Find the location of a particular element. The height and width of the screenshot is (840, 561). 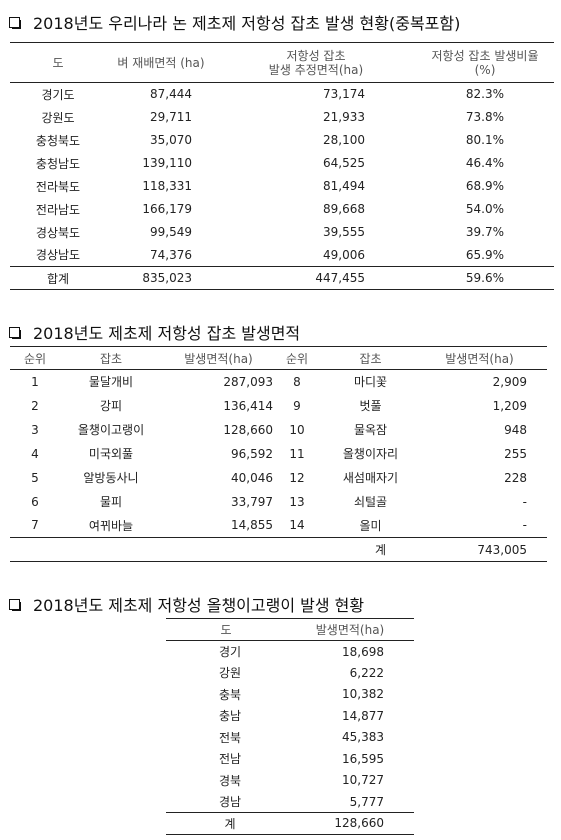

table-row: 충남 14,877 is located at coordinates (290, 716).